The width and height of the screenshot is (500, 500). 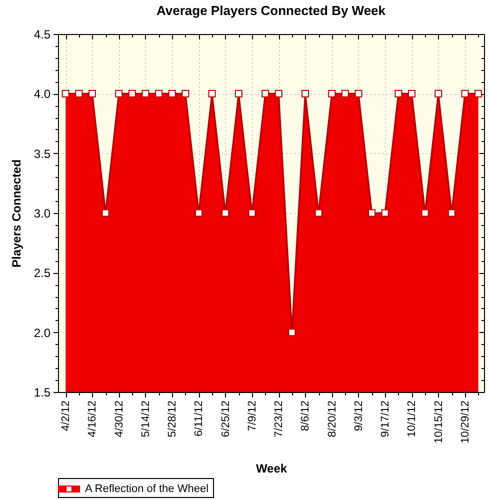 I want to click on x-tick-label: 9/17/12, so click(x=386, y=419).